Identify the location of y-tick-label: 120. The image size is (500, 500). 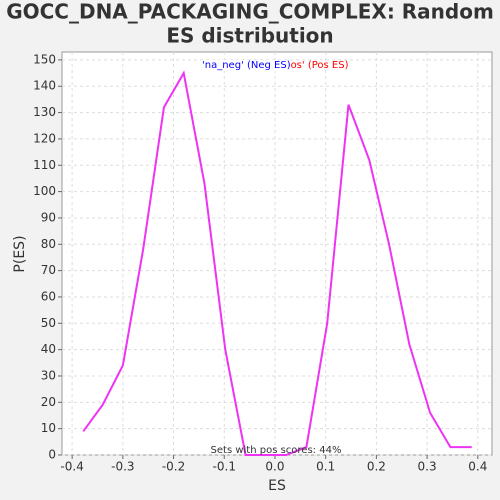
(44, 138).